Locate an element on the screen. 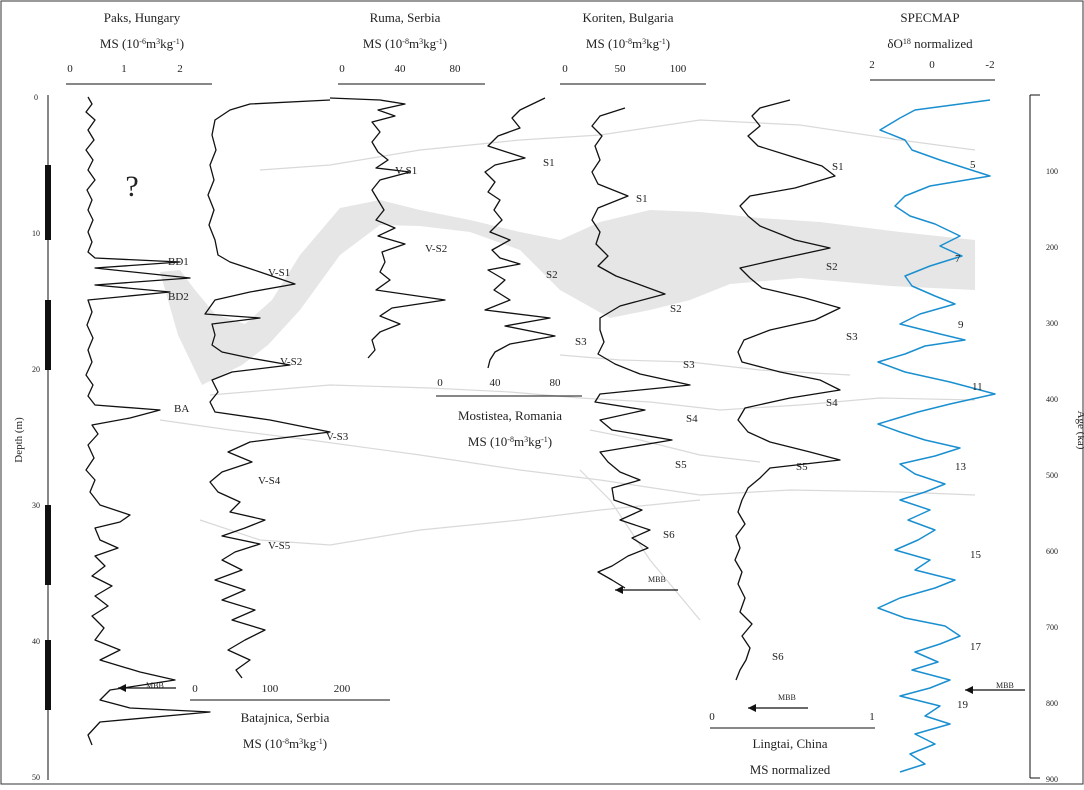 This screenshot has height=790, width=1084. label-koriten-mbb: MBB is located at coordinates (657, 579).